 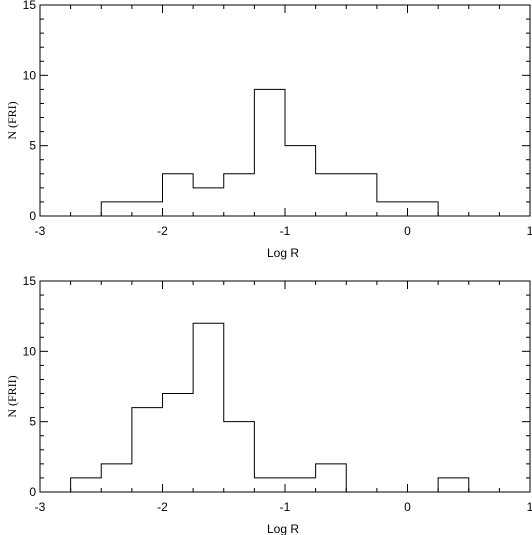 What do you see at coordinates (12, 120) in the screenshot?
I see `y-axis-label: N (FRI)` at bounding box center [12, 120].